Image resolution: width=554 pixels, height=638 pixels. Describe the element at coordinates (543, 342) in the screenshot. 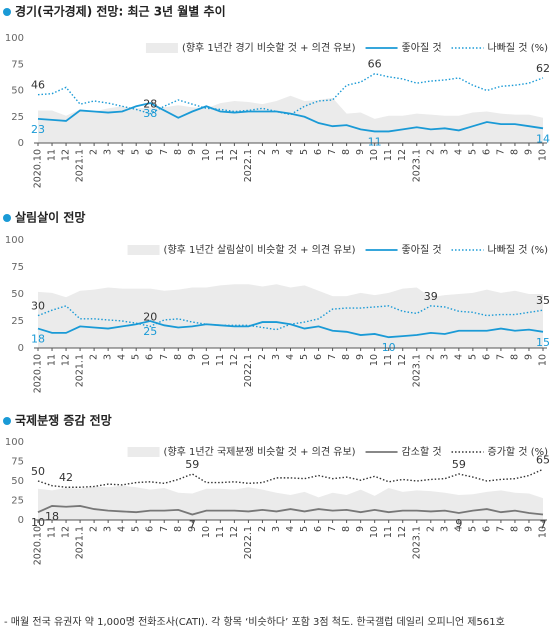

I see `data-label: 15` at that location.